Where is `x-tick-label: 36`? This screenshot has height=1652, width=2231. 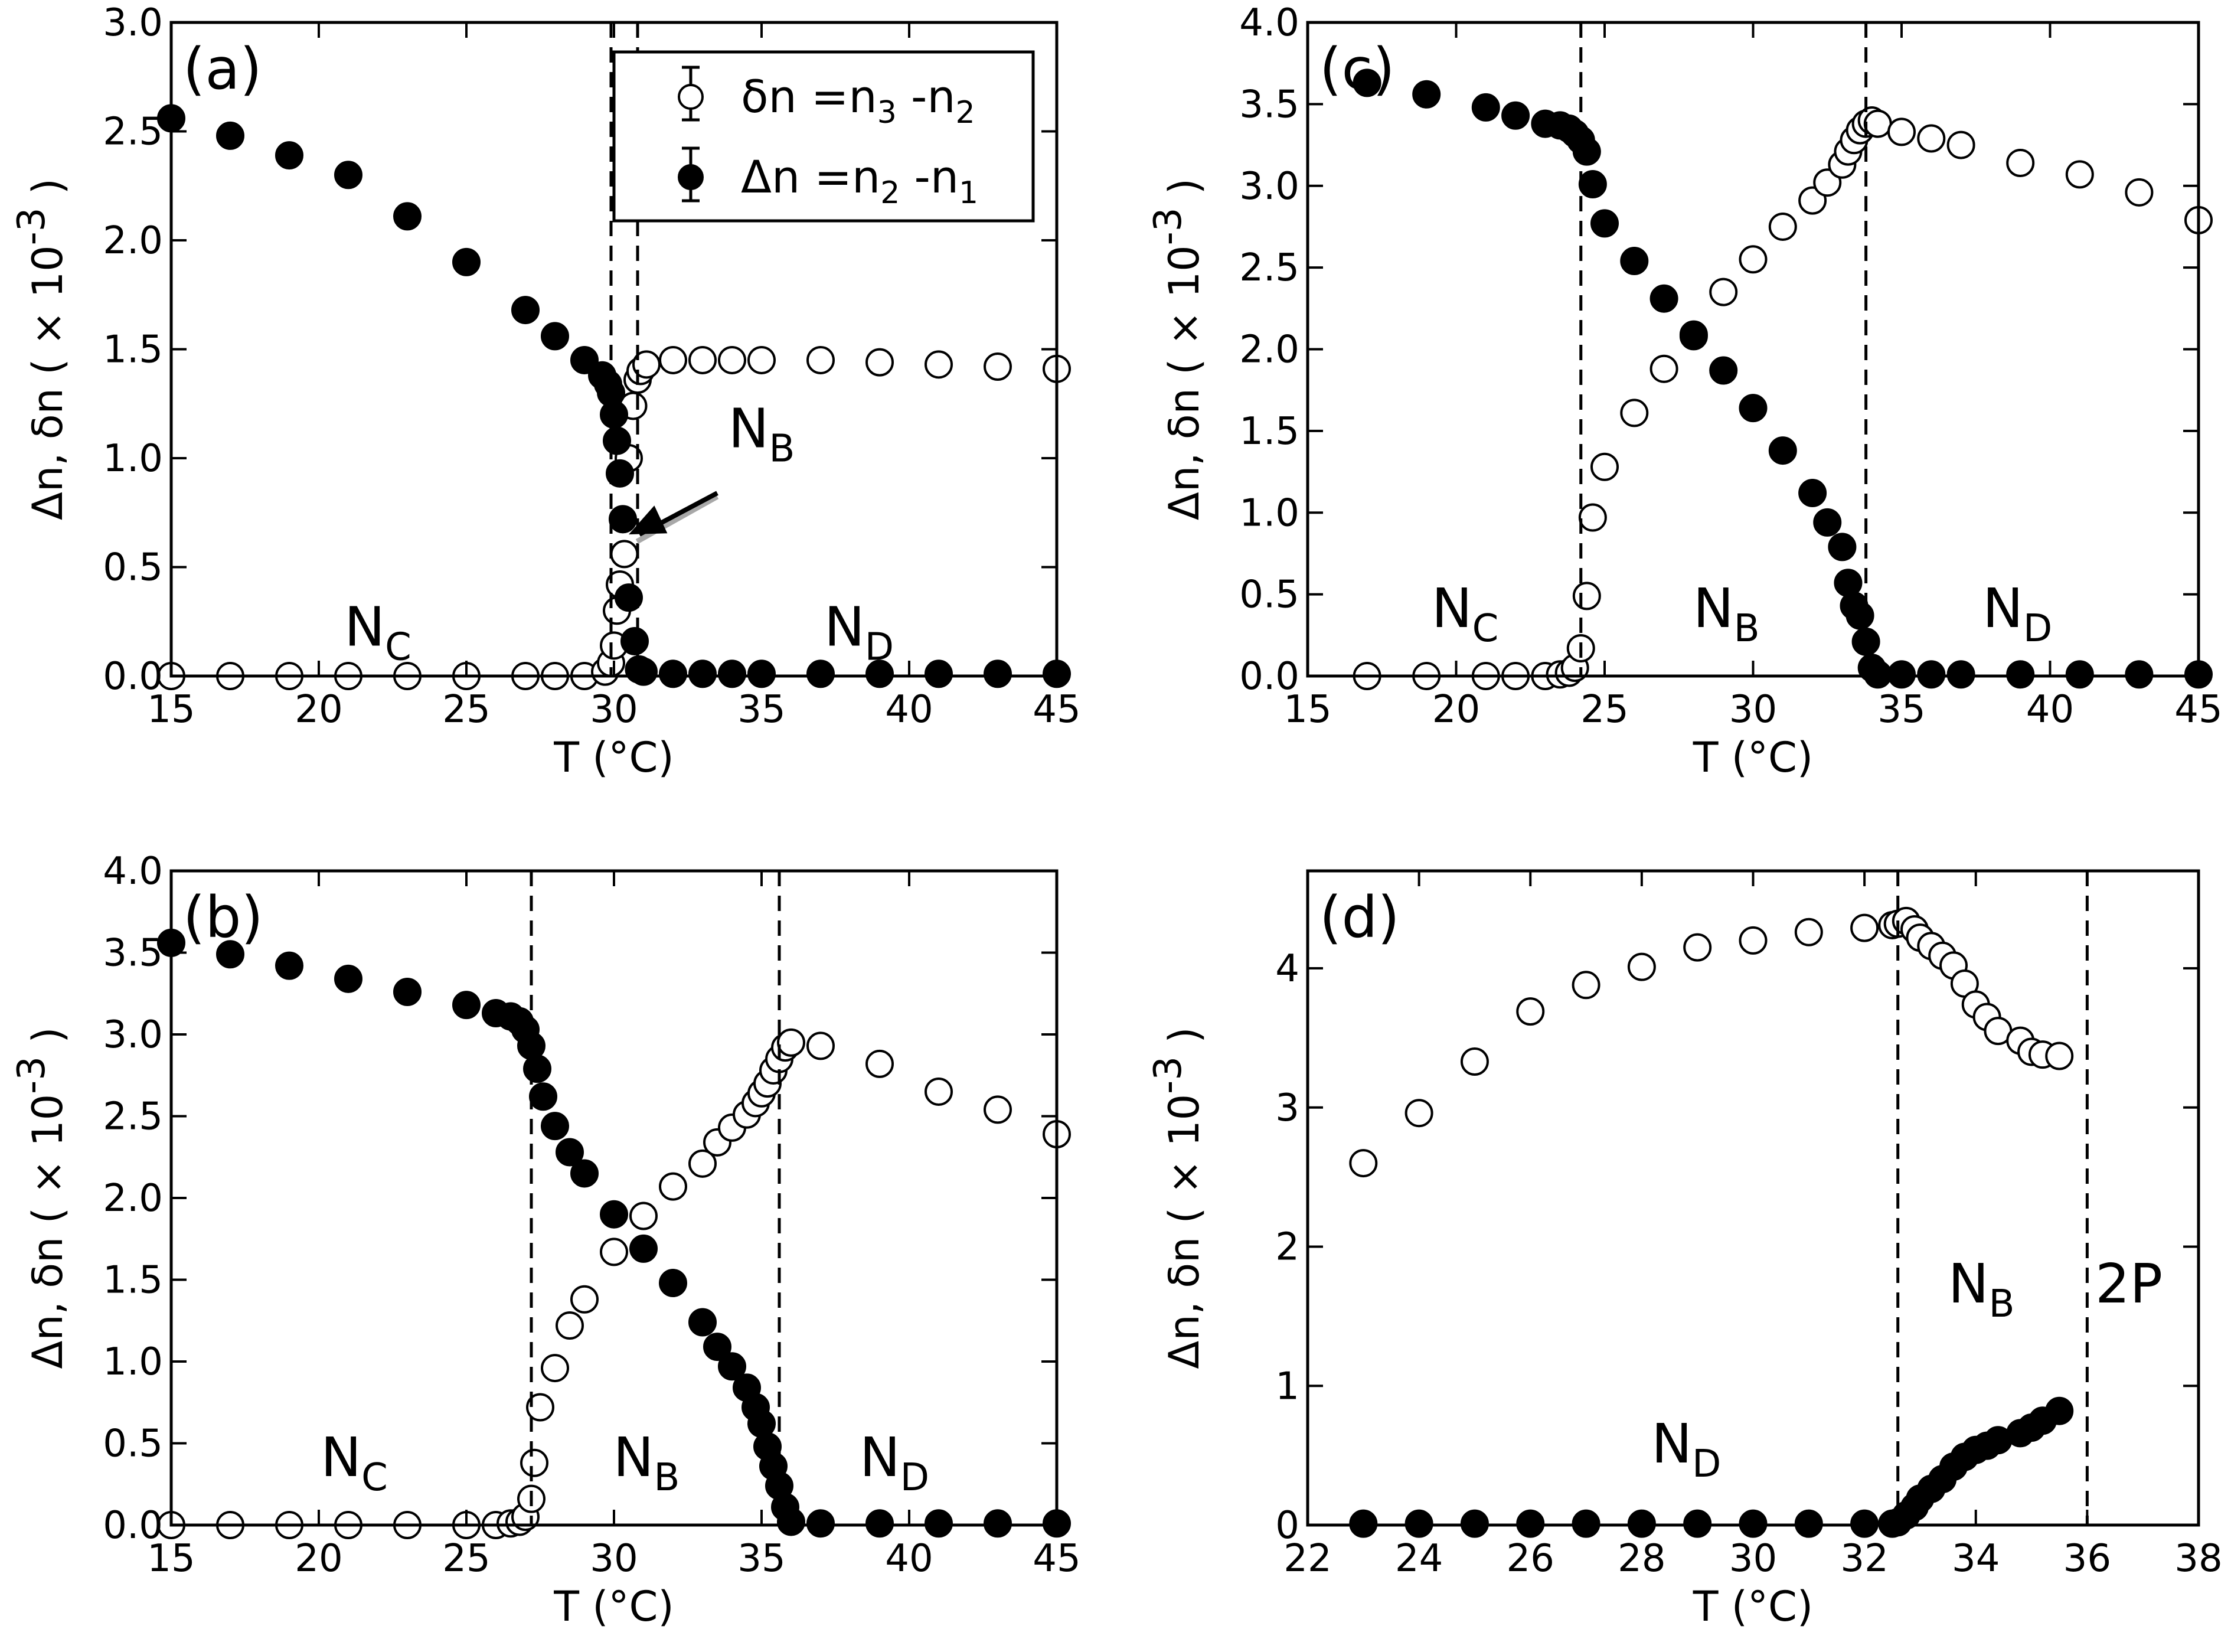 x-tick-label: 36 is located at coordinates (2087, 1559).